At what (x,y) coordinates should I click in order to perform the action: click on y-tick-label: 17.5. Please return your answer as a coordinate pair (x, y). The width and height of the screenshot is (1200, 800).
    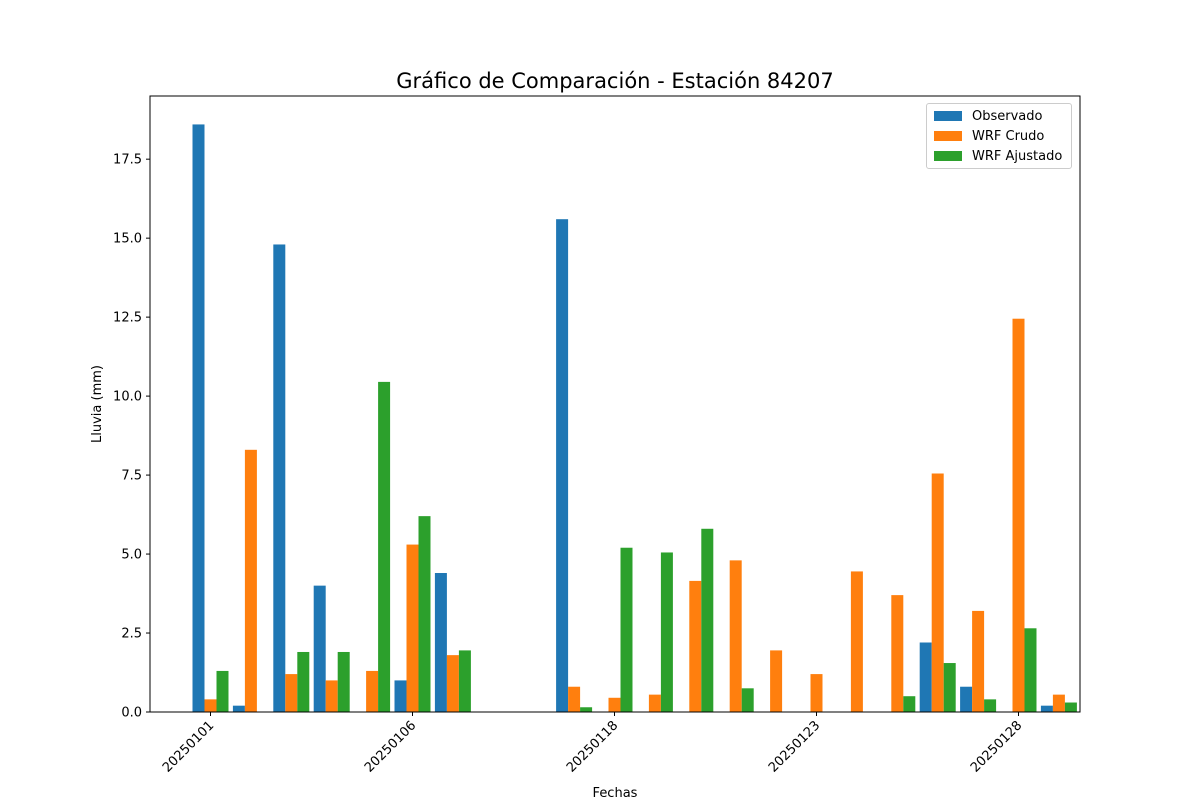
    Looking at the image, I should click on (127, 160).